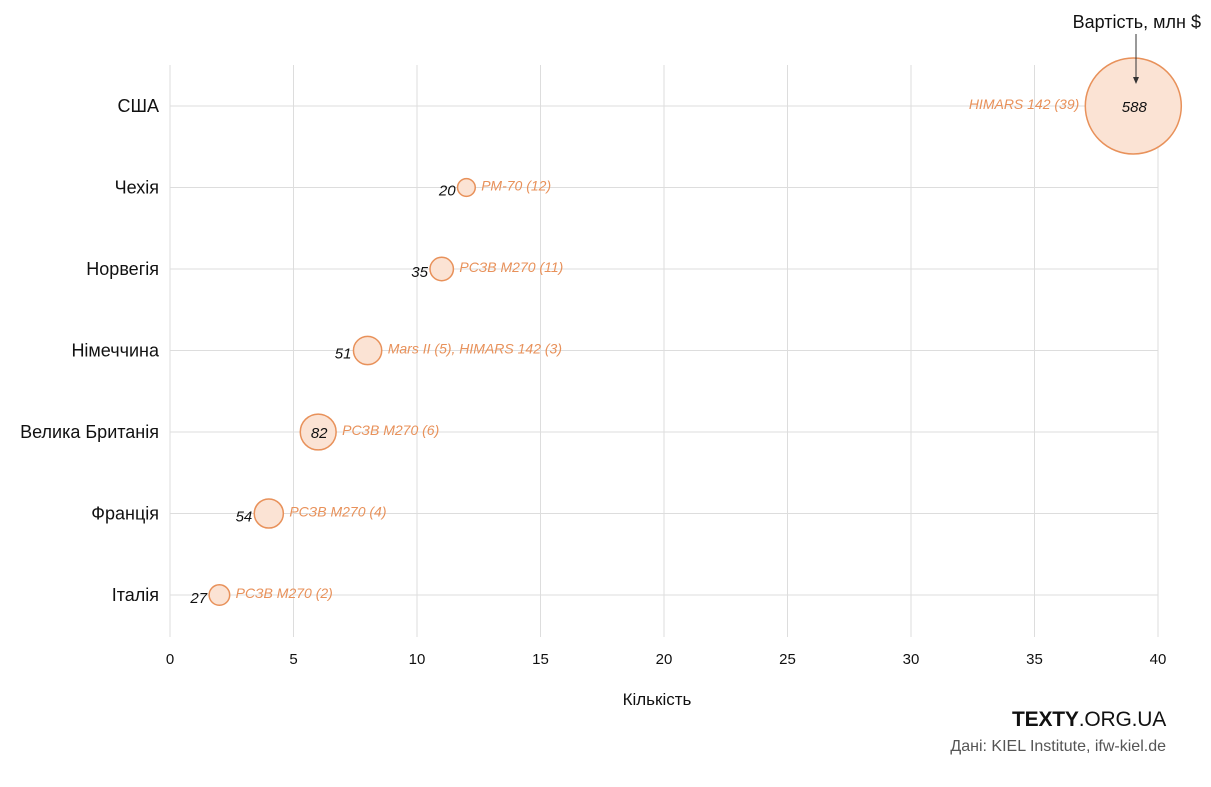  What do you see at coordinates (475, 349) in the screenshot?
I see `weapon-label: Mars II (5), HIMARS 142 (3)` at bounding box center [475, 349].